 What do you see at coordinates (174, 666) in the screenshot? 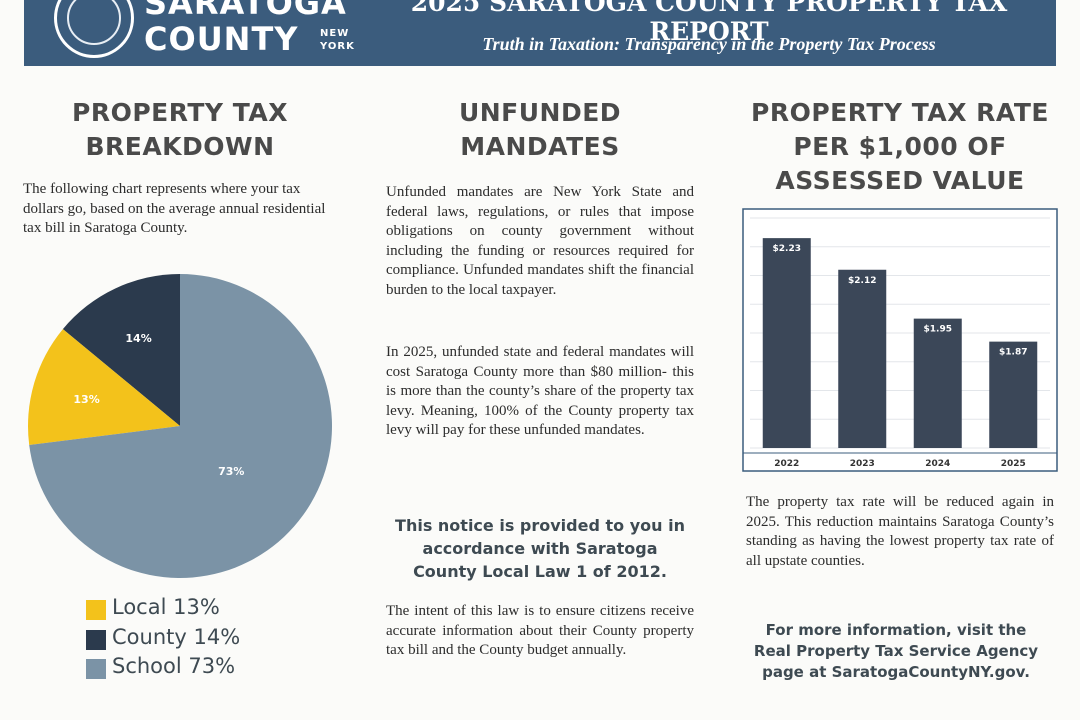
I see `legend-label-school: School 73%` at bounding box center [174, 666].